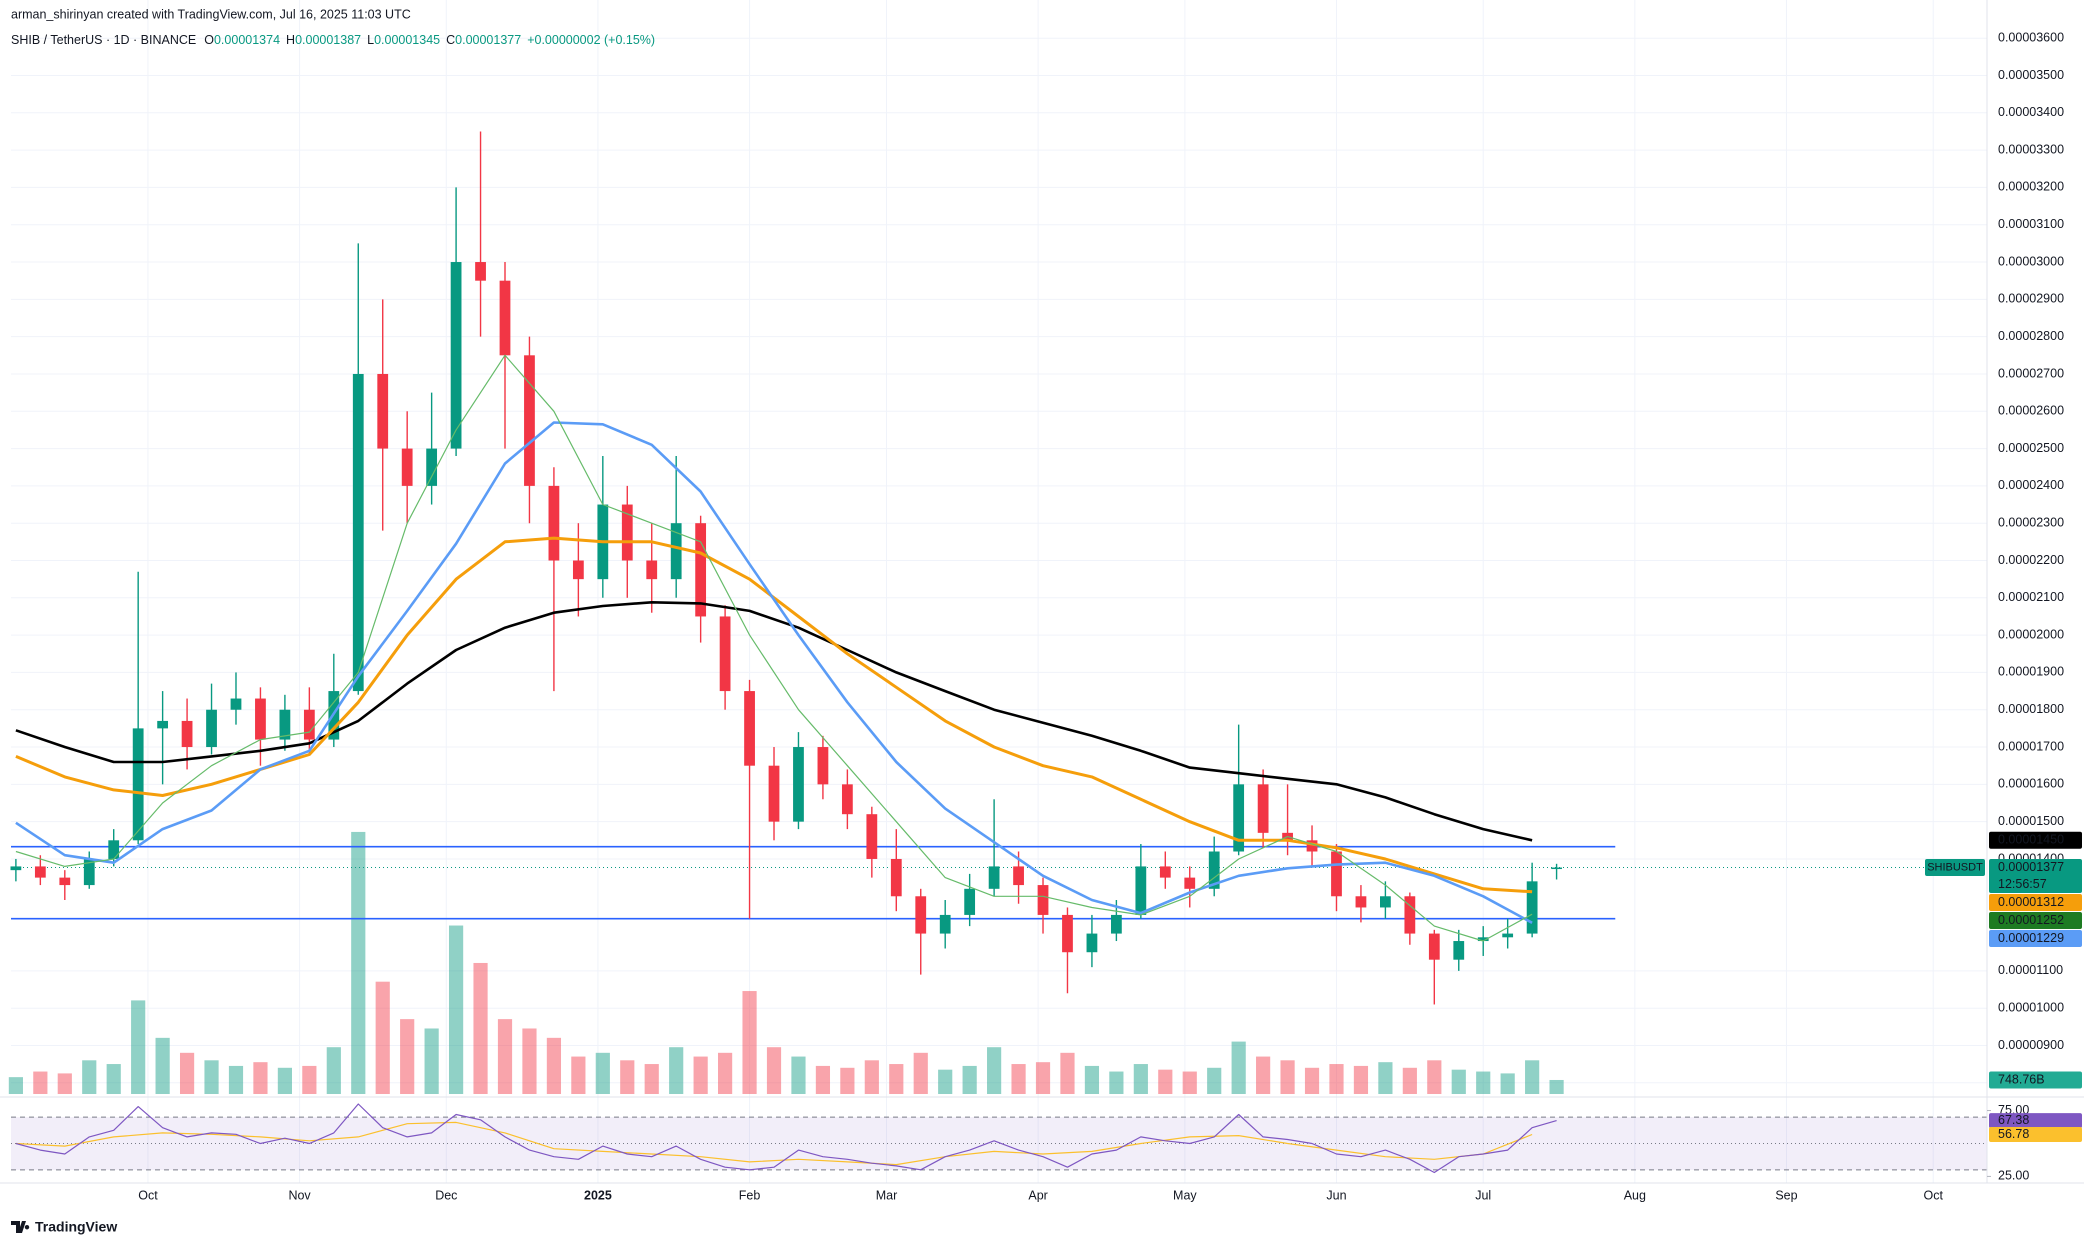 Image resolution: width=2084 pixels, height=1244 pixels. What do you see at coordinates (591, 40) in the screenshot?
I see `legend-change: +0.00000002 (+0.15%)` at bounding box center [591, 40].